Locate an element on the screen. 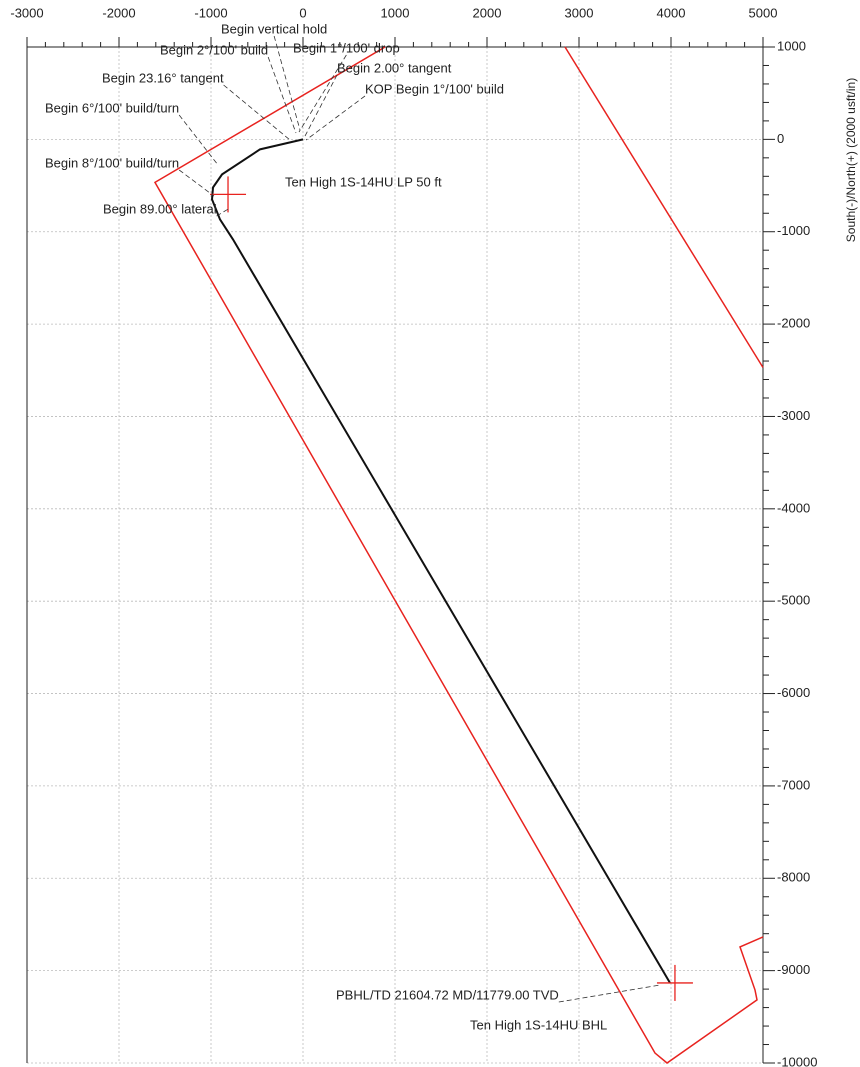 The image size is (860, 1067). x-tick-label: -1000 is located at coordinates (210, 12).